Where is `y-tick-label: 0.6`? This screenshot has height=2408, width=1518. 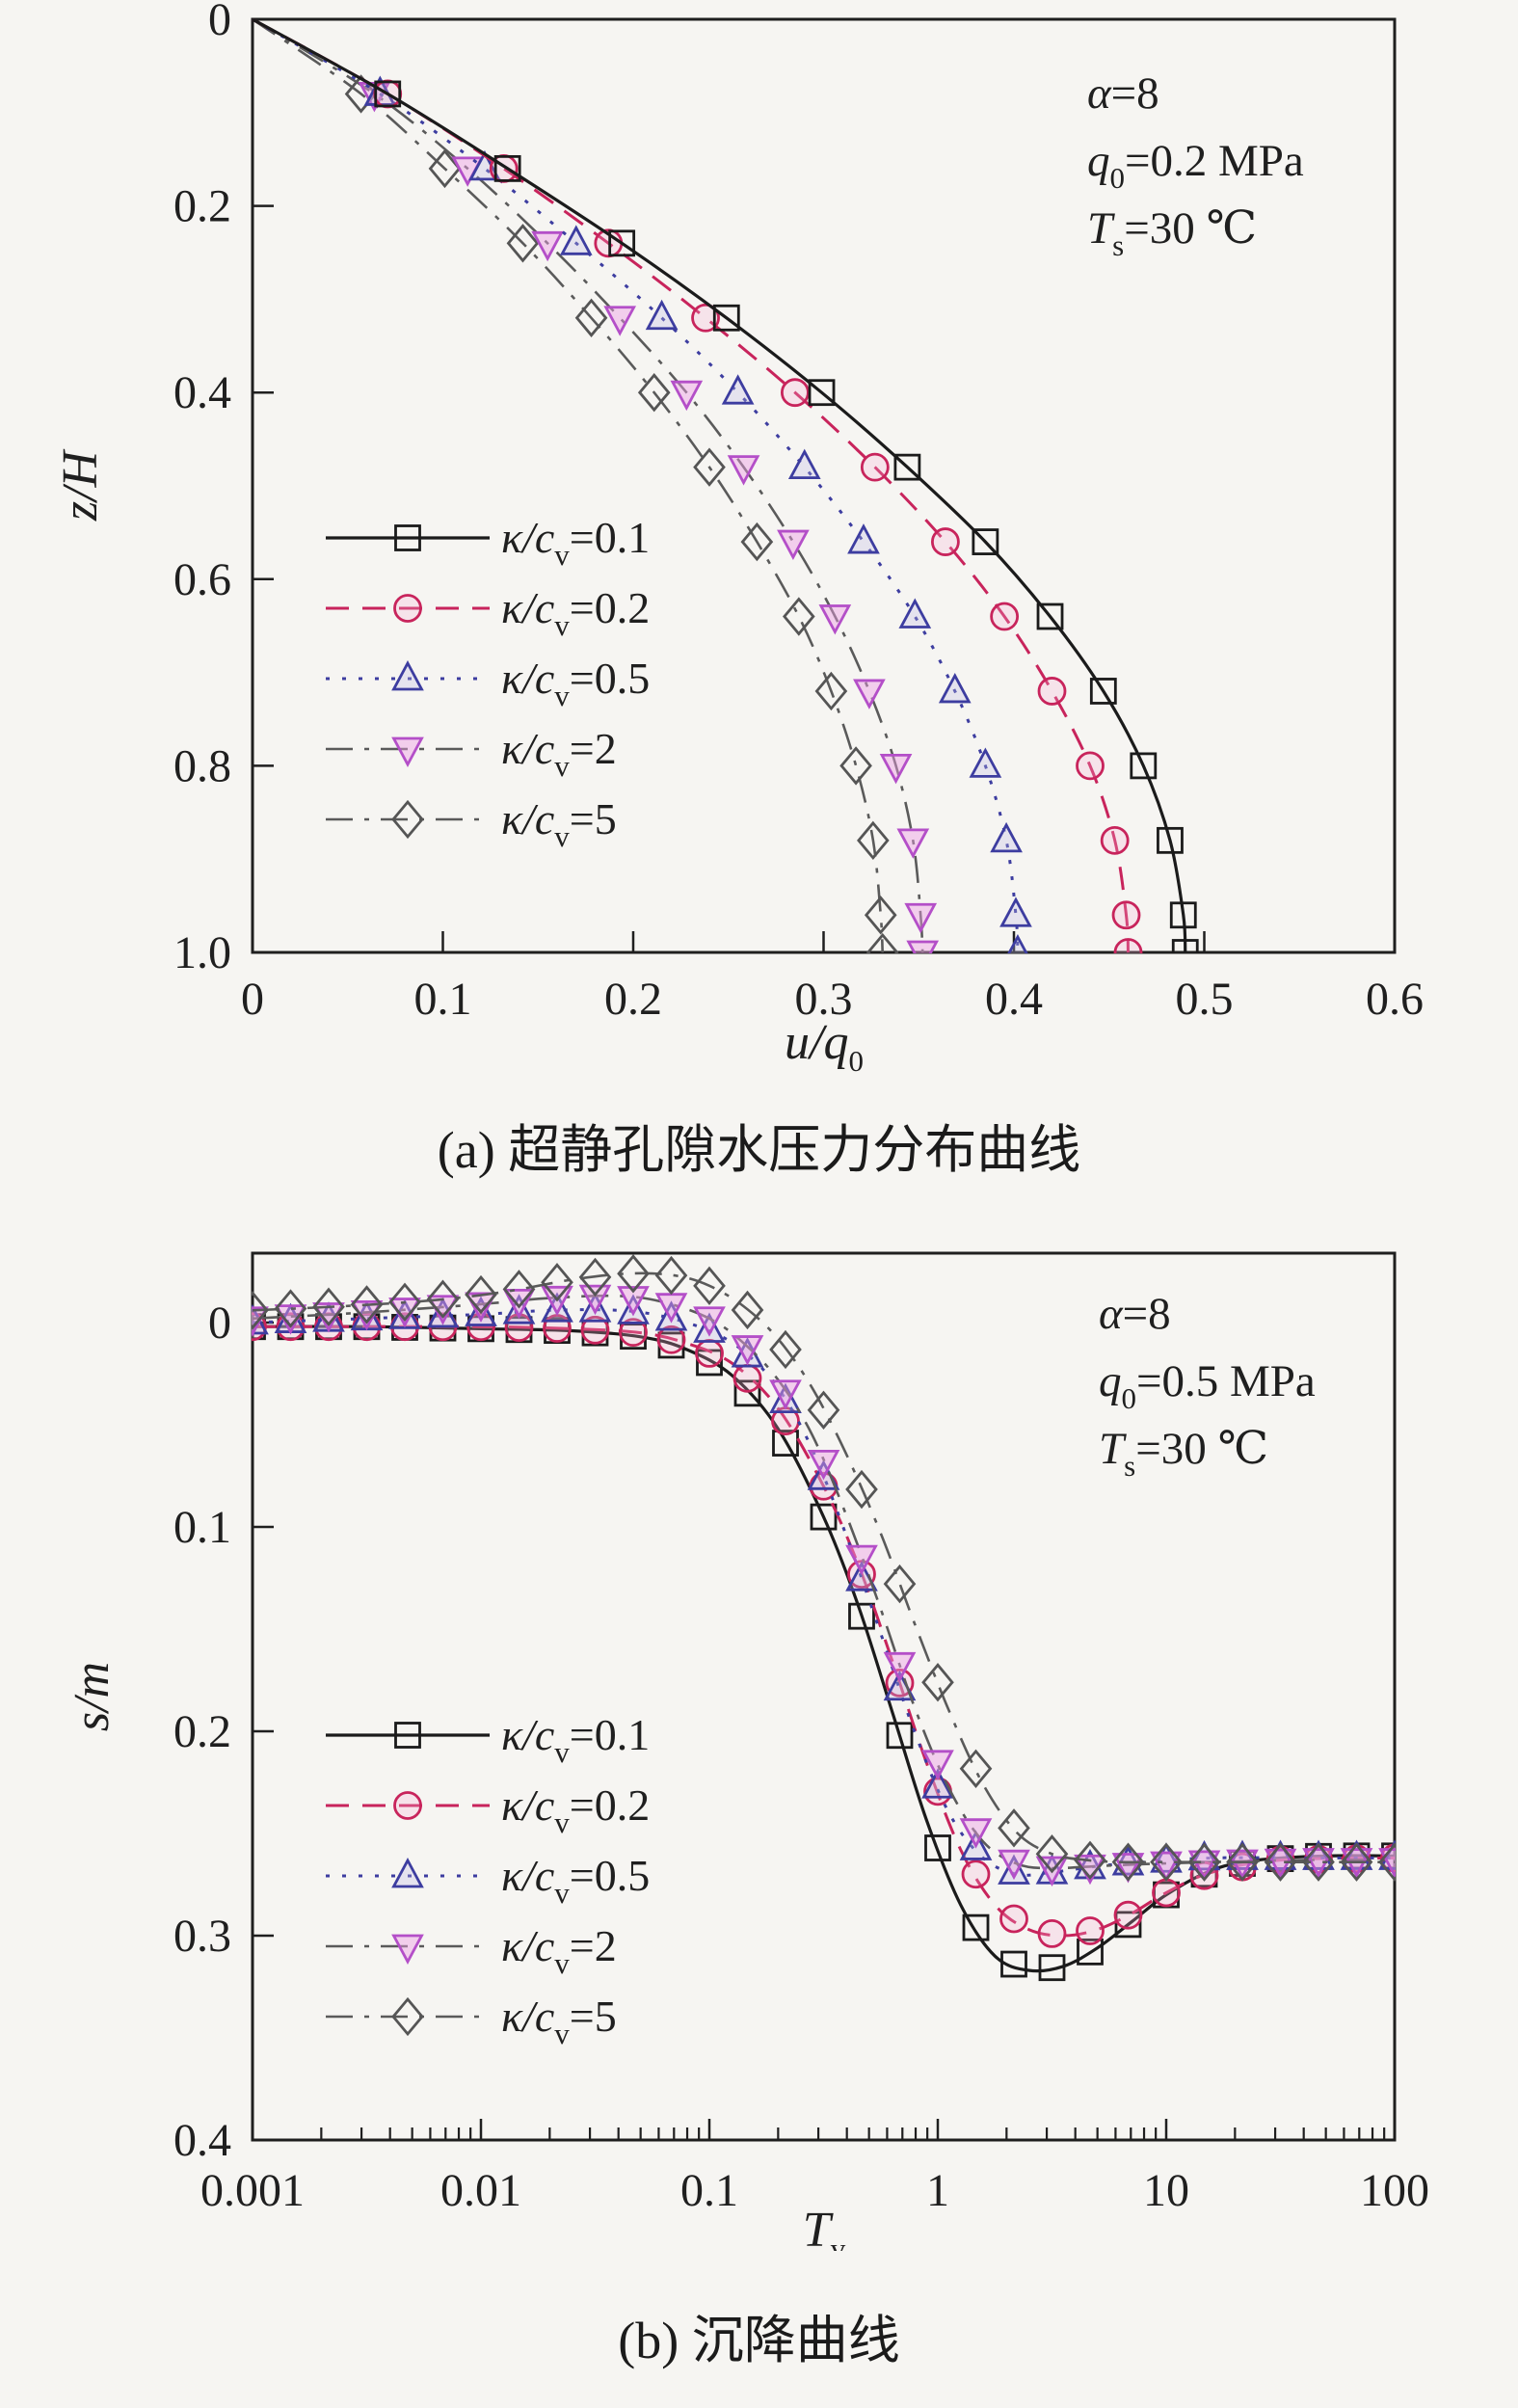 y-tick-label: 0.6 is located at coordinates (202, 579).